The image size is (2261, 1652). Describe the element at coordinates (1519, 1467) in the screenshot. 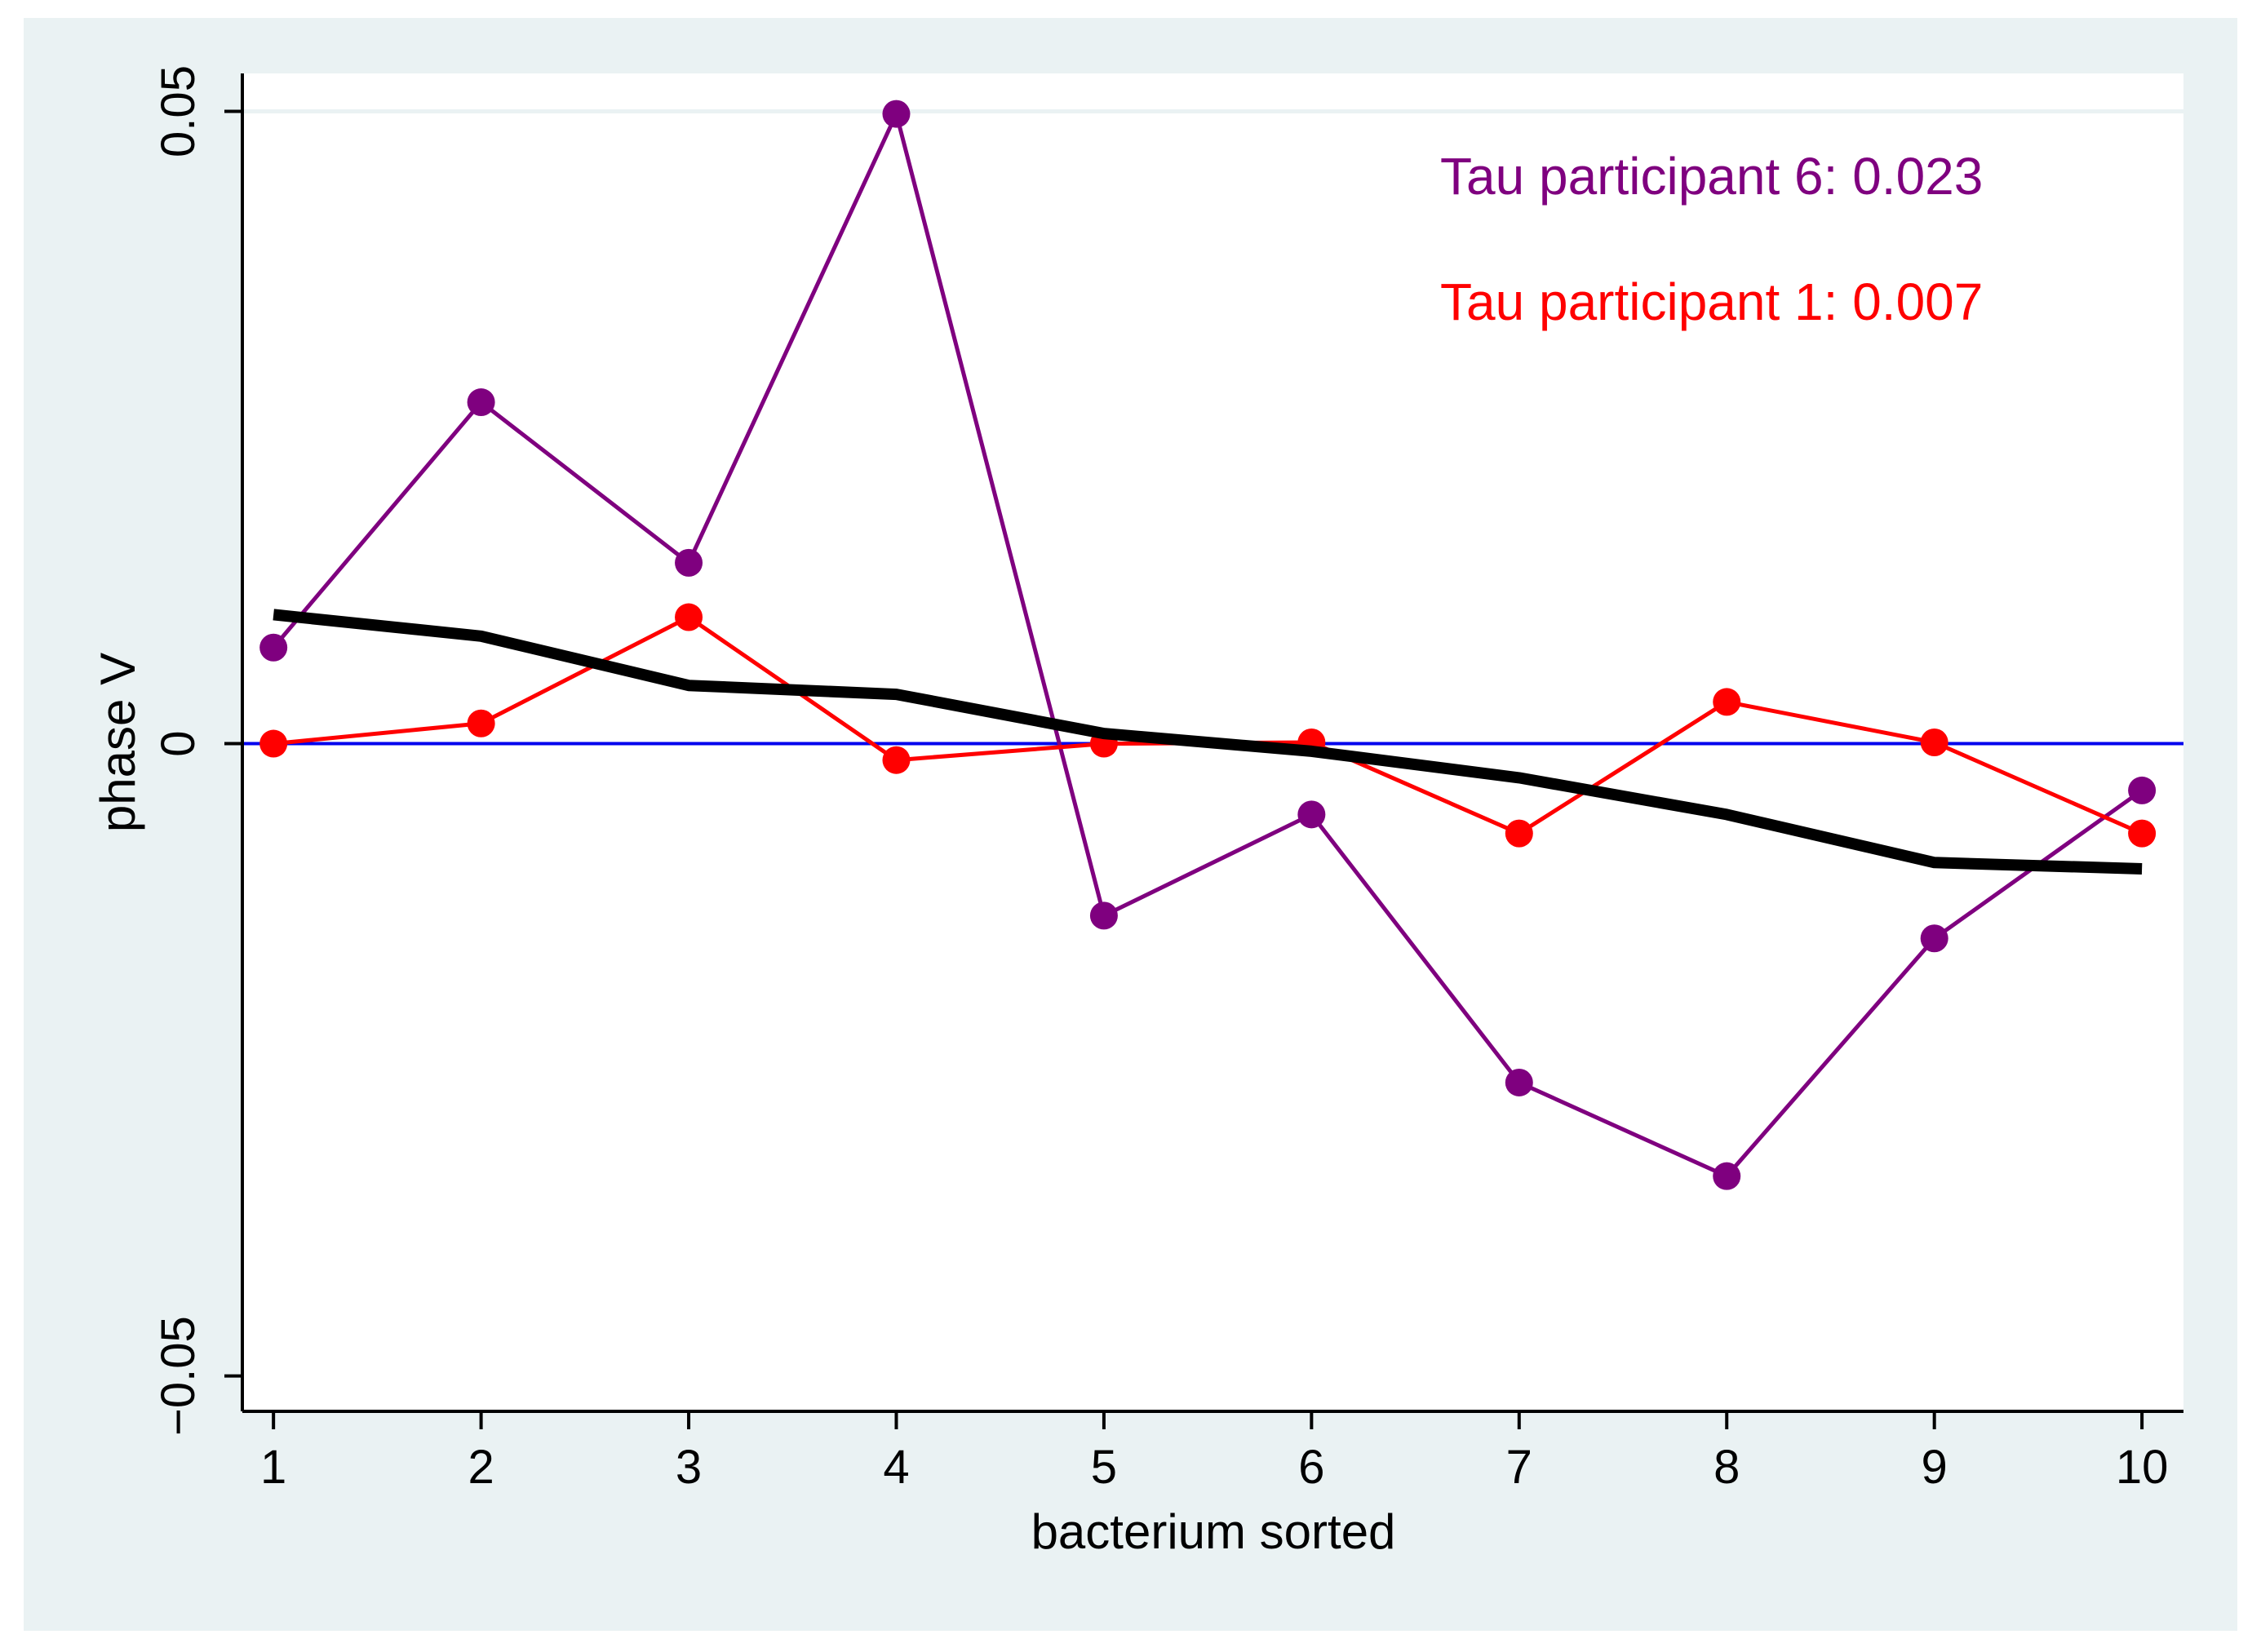

I see `x-tick-label-7: 7` at that location.